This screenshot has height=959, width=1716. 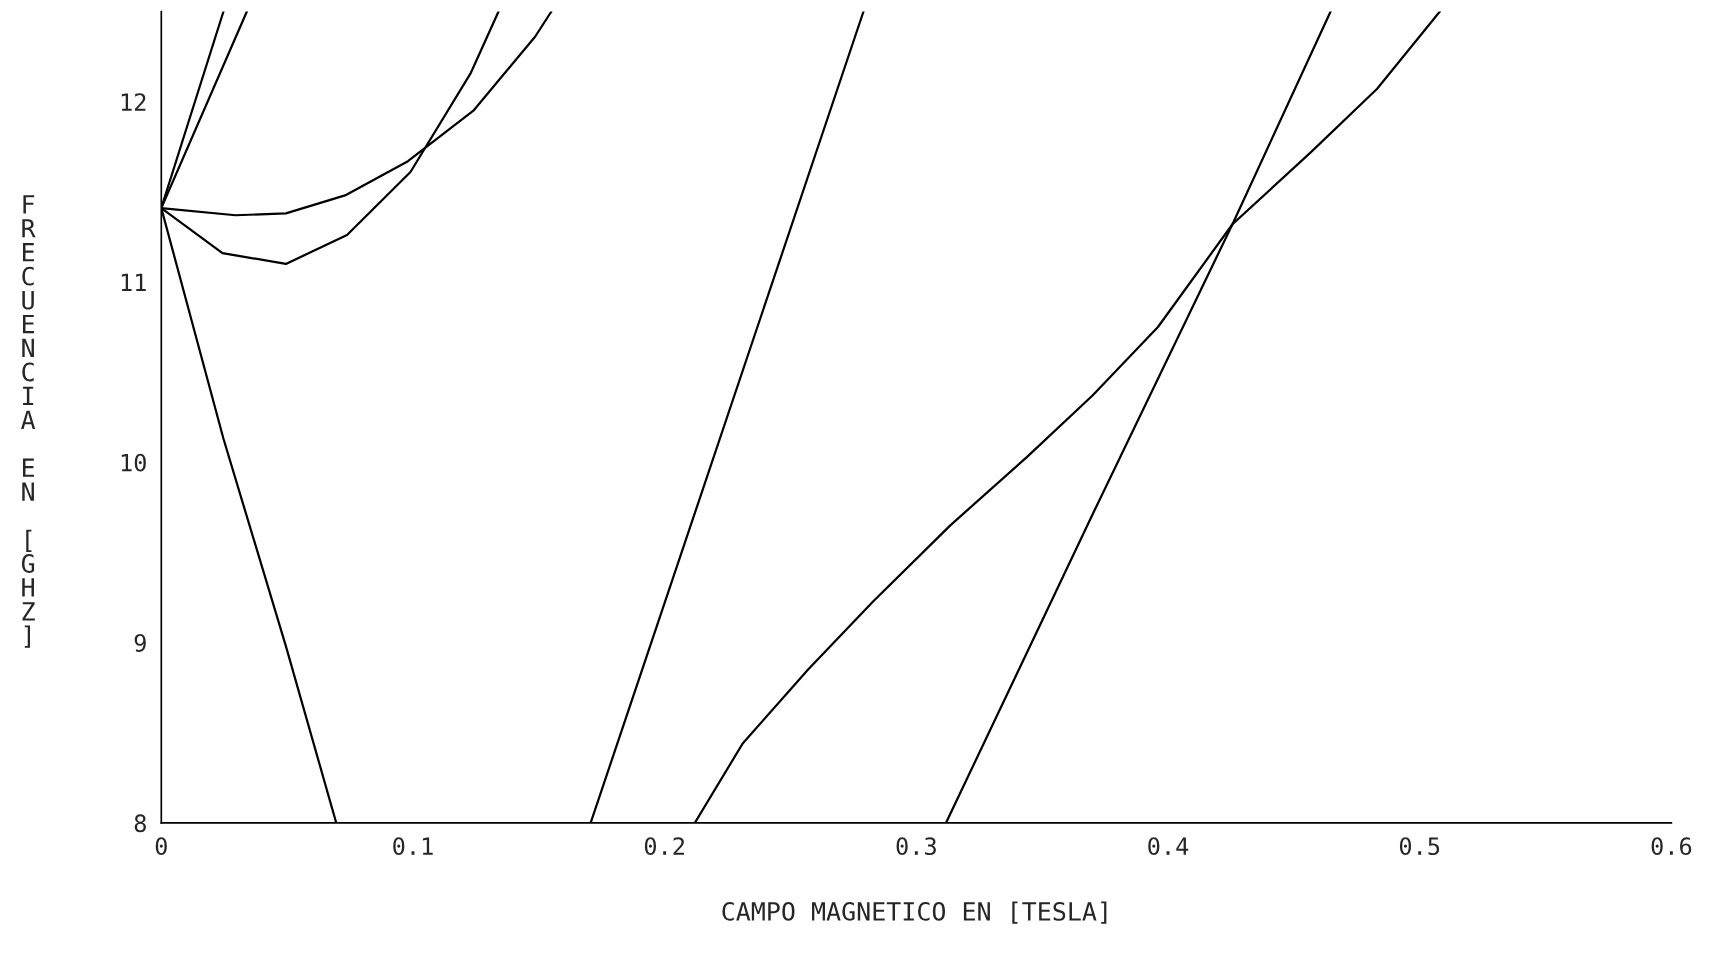 I want to click on x-tick-label: 0.4, so click(x=1168, y=846).